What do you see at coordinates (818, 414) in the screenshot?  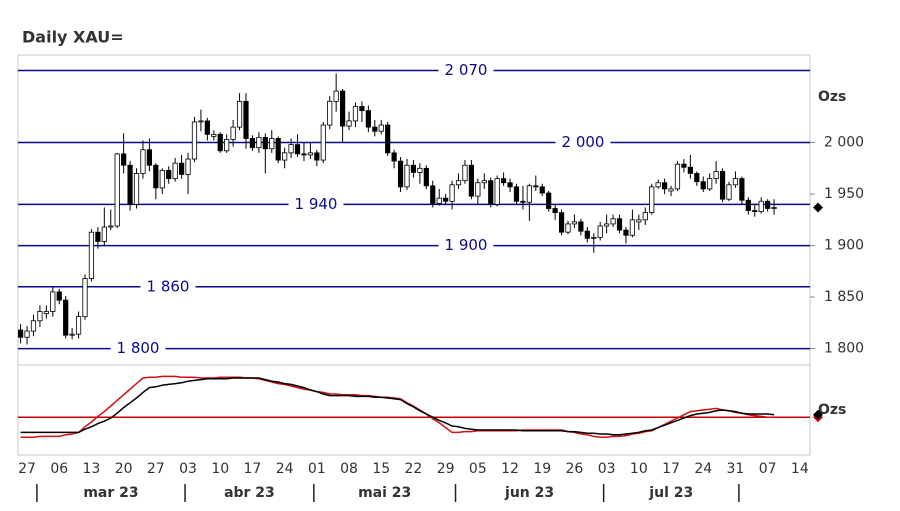 I see `indicator-marker` at bounding box center [818, 414].